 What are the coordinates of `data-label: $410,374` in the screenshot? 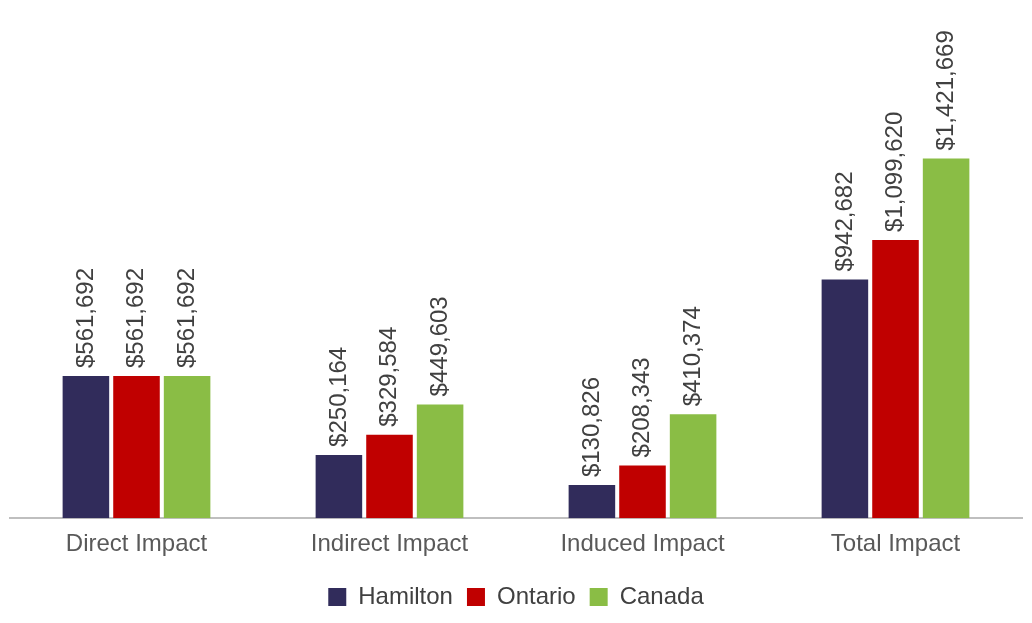 It's located at (691, 356).